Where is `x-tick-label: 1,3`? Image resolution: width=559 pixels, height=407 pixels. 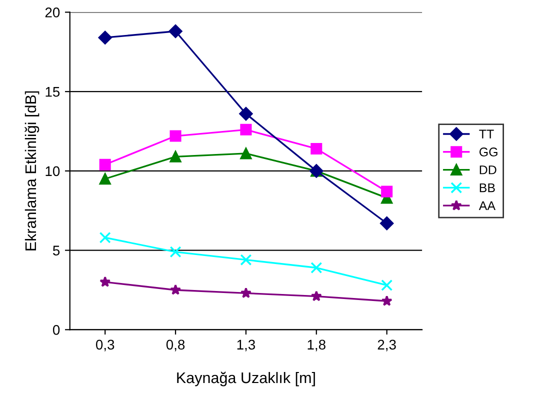
x-tick-label: 1,3 is located at coordinates (246, 346).